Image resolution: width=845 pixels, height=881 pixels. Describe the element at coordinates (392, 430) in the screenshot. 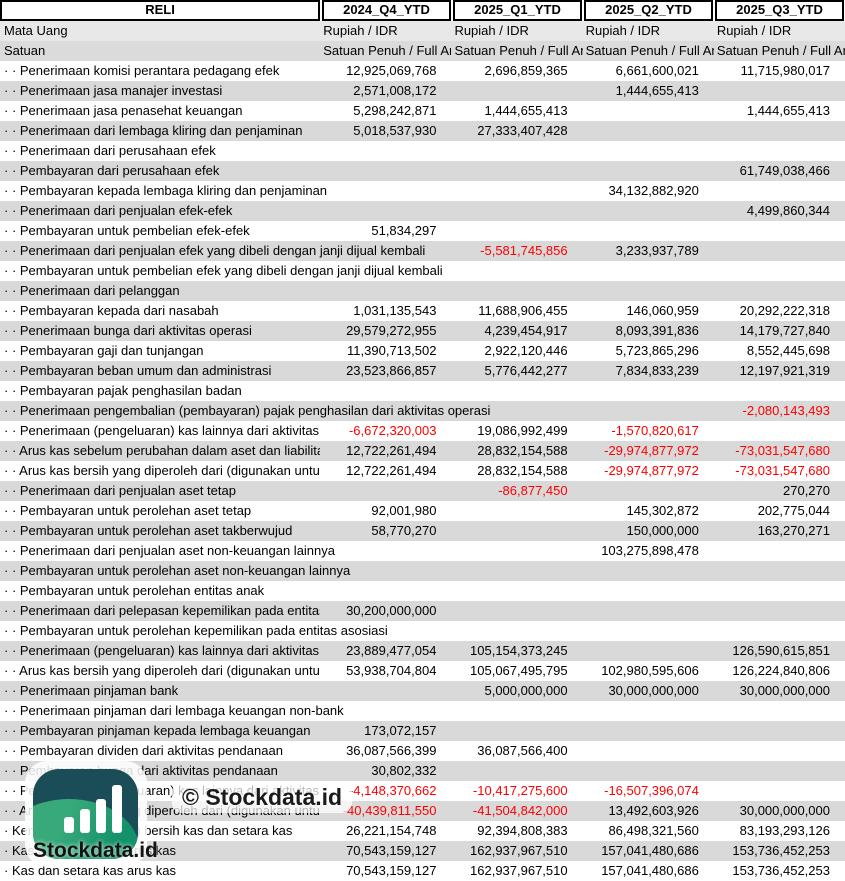

I see `value-cell: -6,672,320,003` at that location.